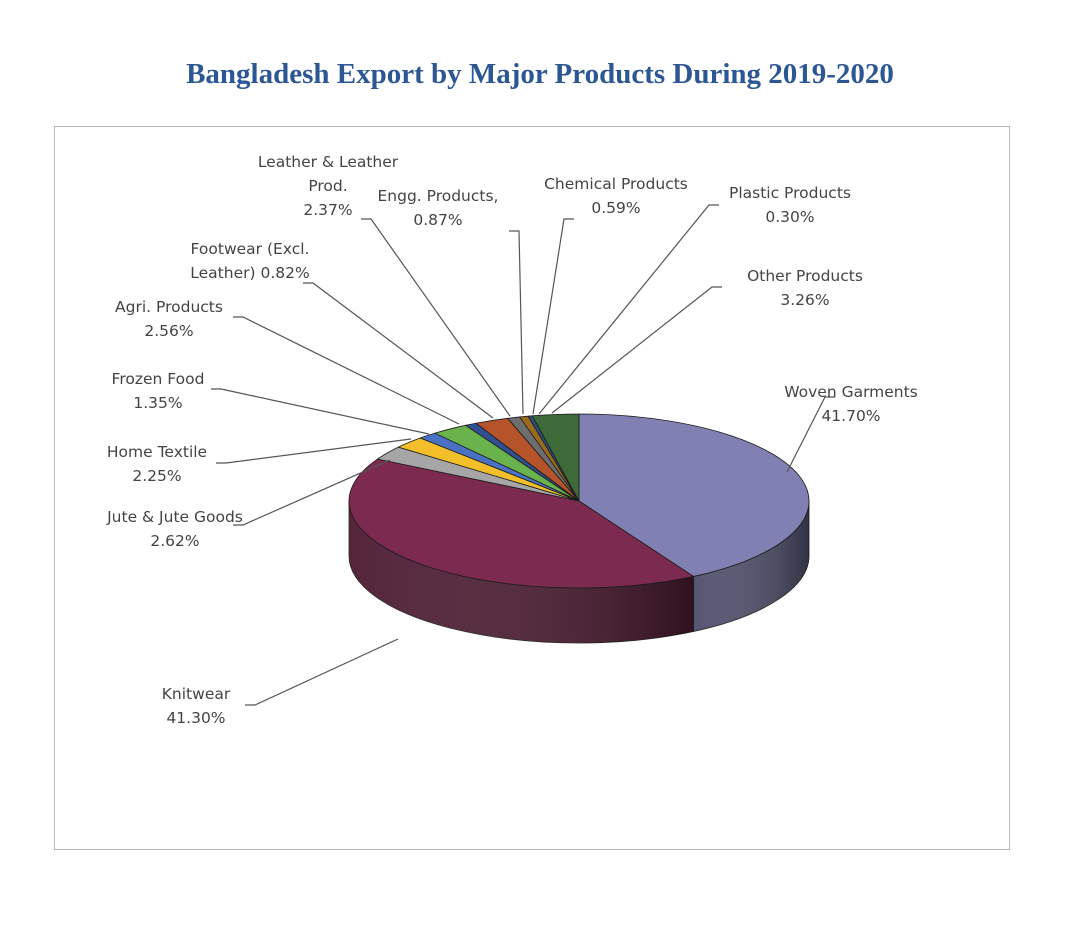 This screenshot has height=938, width=1080. Describe the element at coordinates (790, 193) in the screenshot. I see `slice-label-line: Plastic Products` at that location.